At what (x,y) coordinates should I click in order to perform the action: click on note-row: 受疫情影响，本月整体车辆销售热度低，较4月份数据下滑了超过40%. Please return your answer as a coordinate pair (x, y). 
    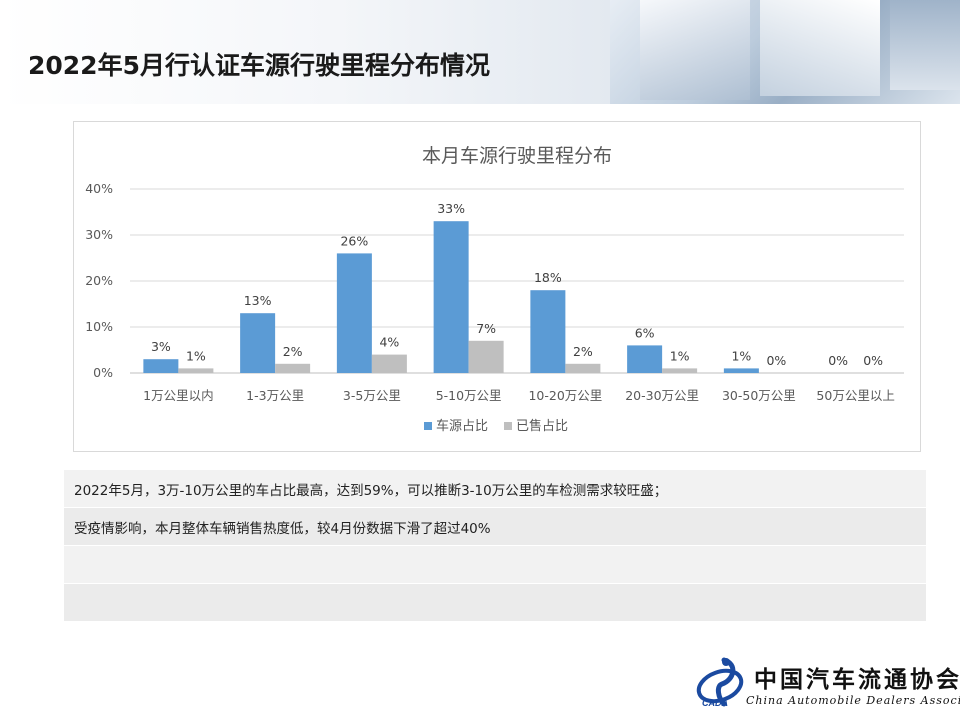
    Looking at the image, I should click on (495, 527).